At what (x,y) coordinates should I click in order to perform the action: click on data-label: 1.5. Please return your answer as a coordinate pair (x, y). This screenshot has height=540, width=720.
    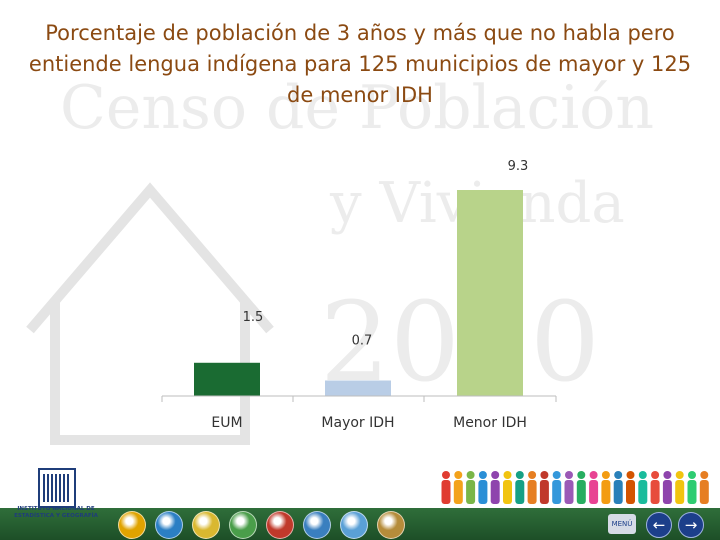
    Looking at the image, I should click on (253, 317).